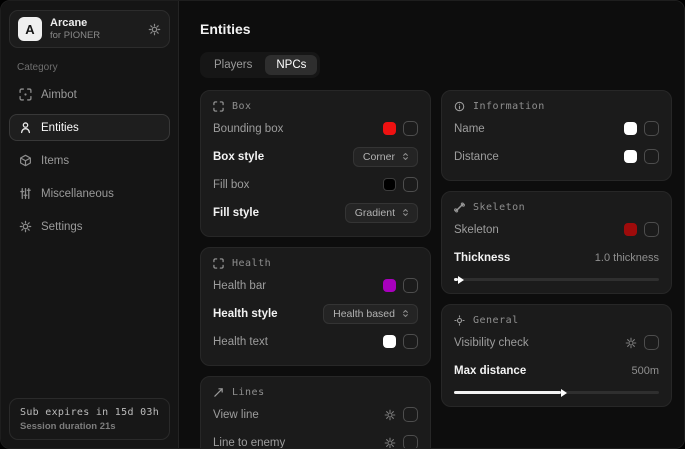  I want to click on sidebar-item-items: Items, so click(89, 160).